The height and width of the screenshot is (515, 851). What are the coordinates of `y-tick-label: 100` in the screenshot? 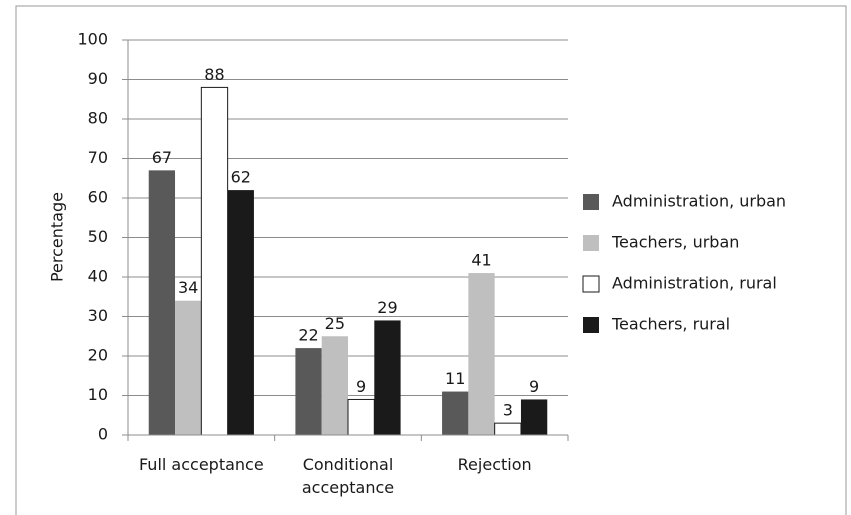 It's located at (92, 39).